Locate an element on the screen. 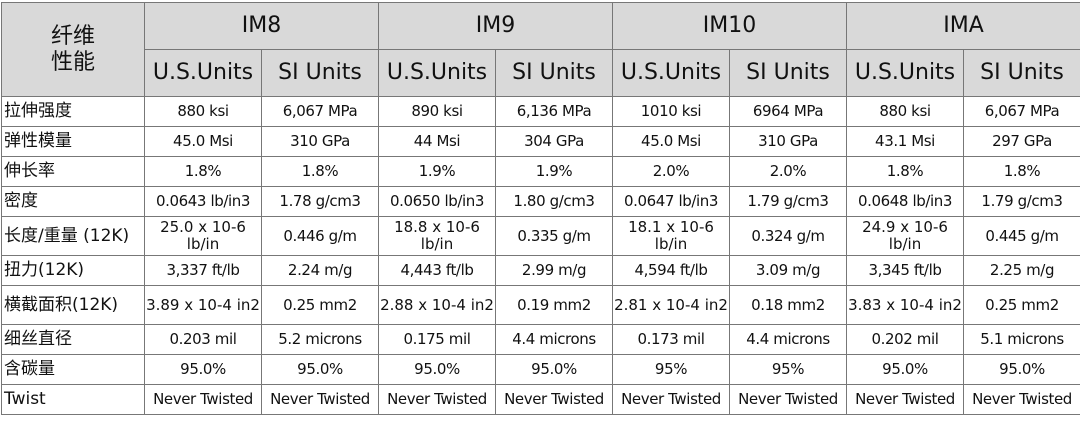 The height and width of the screenshot is (427, 1080). corner-cell: 纤维性能 is located at coordinates (73, 50).